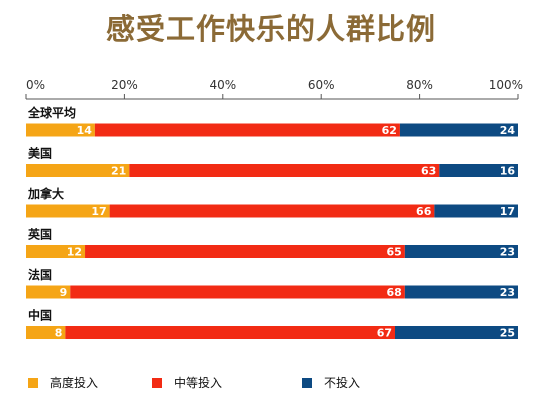 This screenshot has width=542, height=408. Describe the element at coordinates (85, 130) in the screenshot. I see `data-label: 14` at that location.